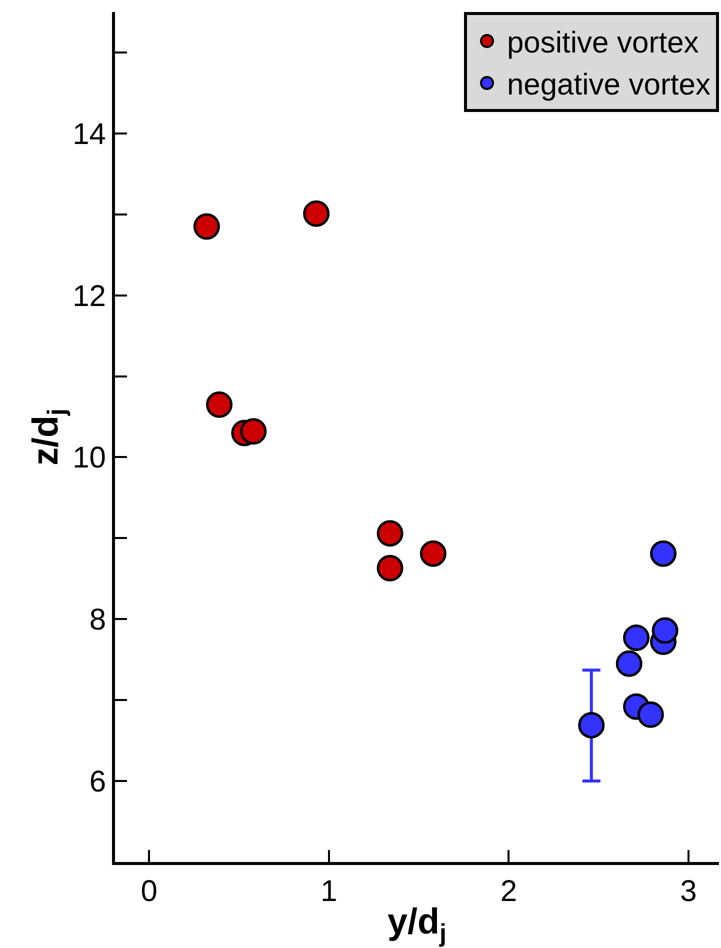 The width and height of the screenshot is (721, 948). Describe the element at coordinates (688, 891) in the screenshot. I see `x-tick-label: 3` at that location.